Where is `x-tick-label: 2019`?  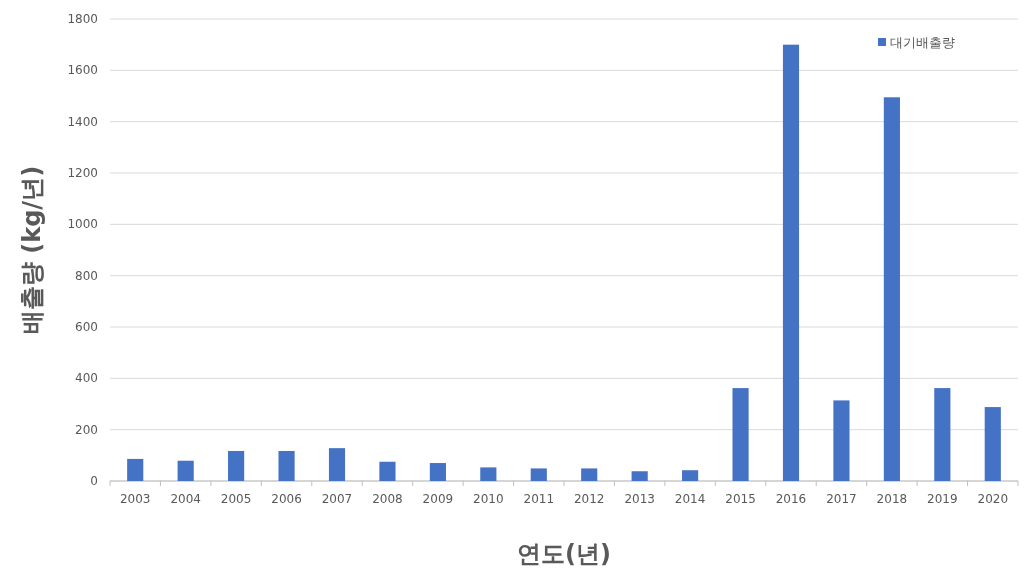
x-tick-label: 2019 is located at coordinates (942, 499).